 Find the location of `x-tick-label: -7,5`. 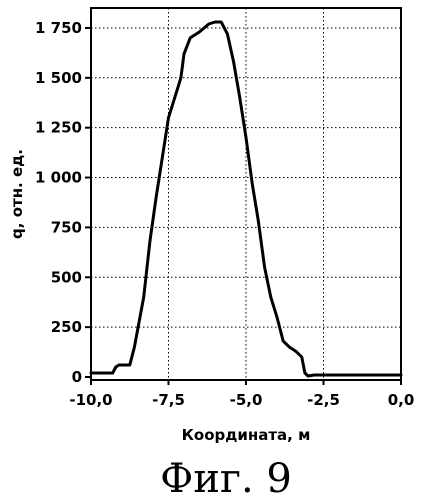

x-tick-label: -7,5 is located at coordinates (168, 400).